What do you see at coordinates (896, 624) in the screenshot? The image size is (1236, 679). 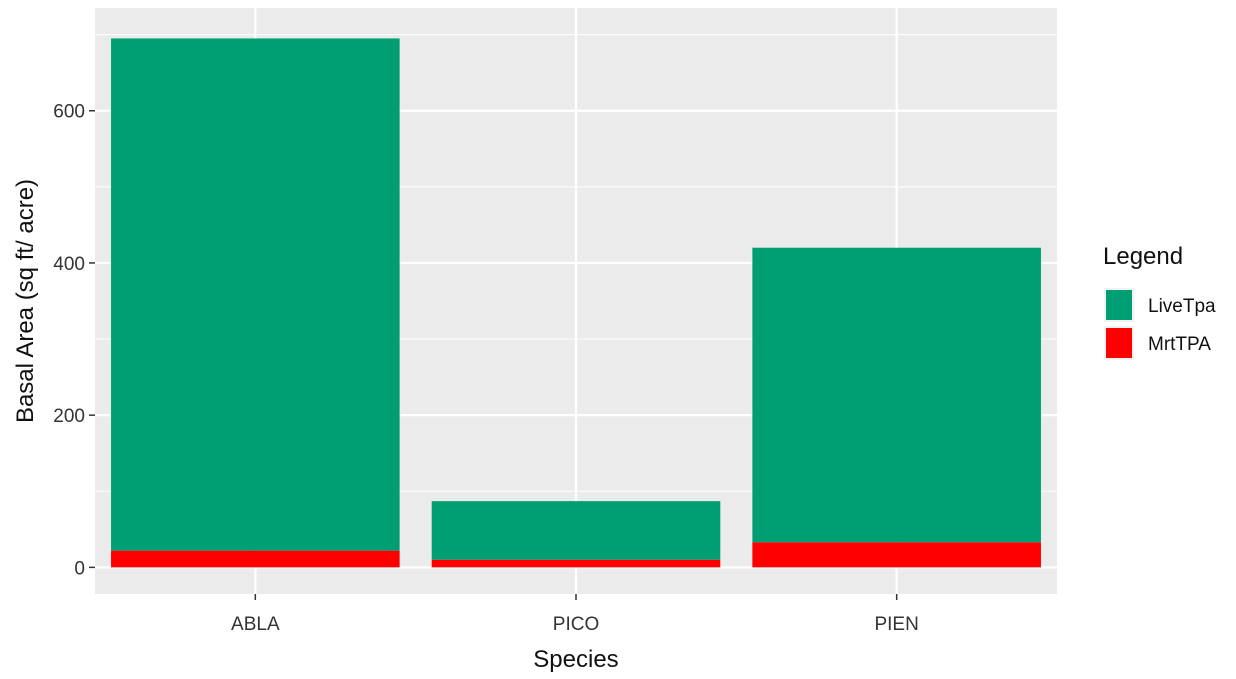 I see `x-tick-label: PIEN` at bounding box center [896, 624].